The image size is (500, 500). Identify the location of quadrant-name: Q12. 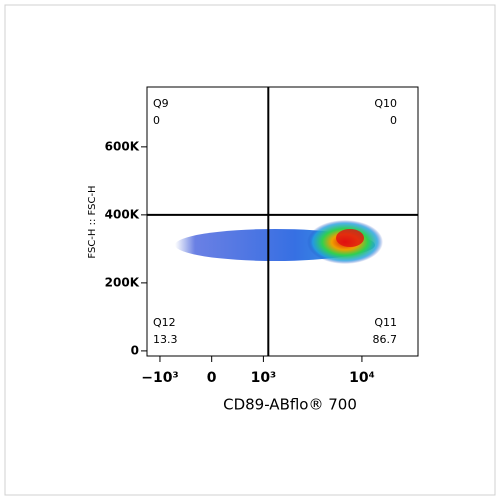
(164, 322).